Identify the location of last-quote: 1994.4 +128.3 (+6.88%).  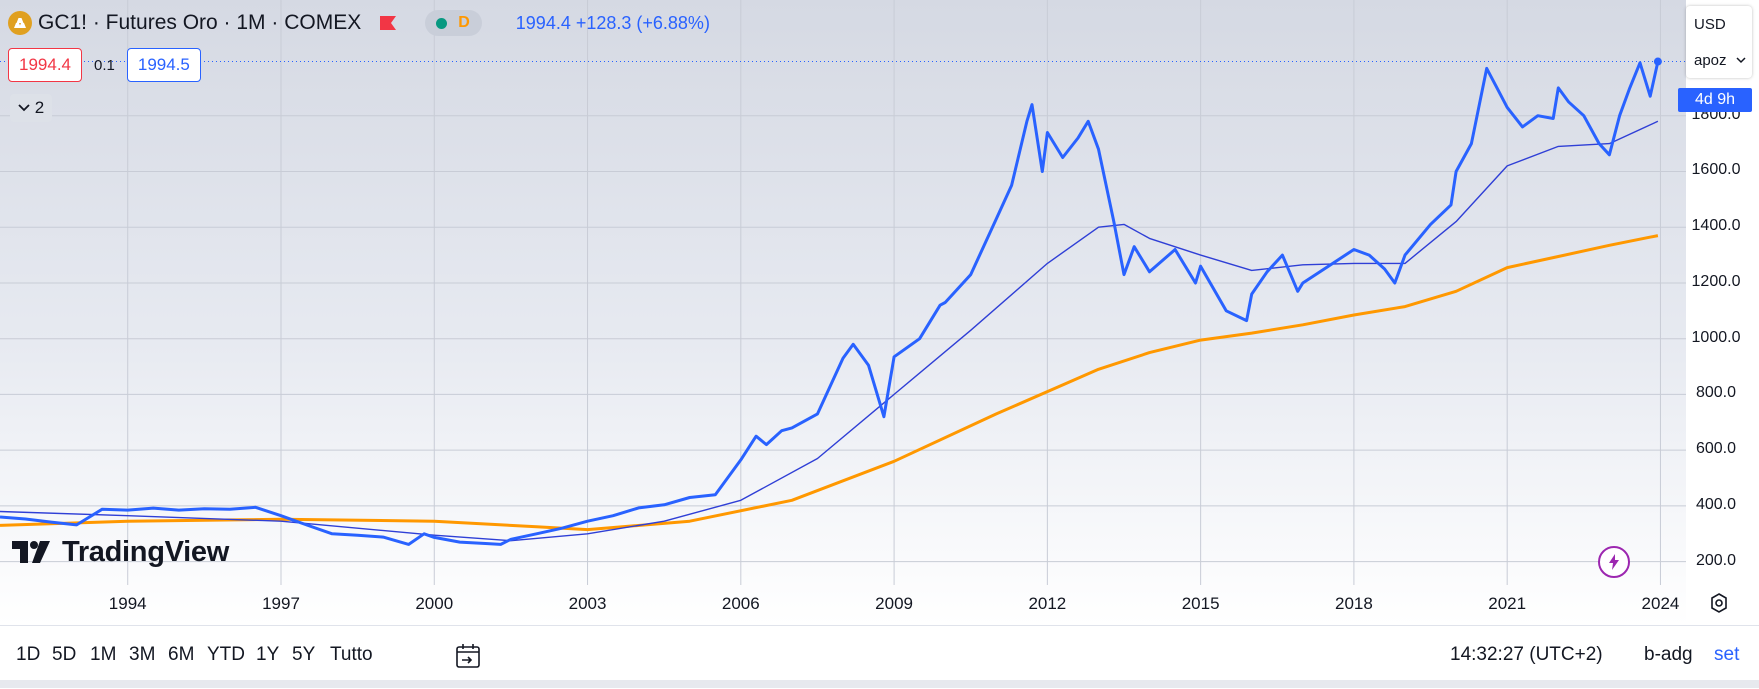
(612, 22).